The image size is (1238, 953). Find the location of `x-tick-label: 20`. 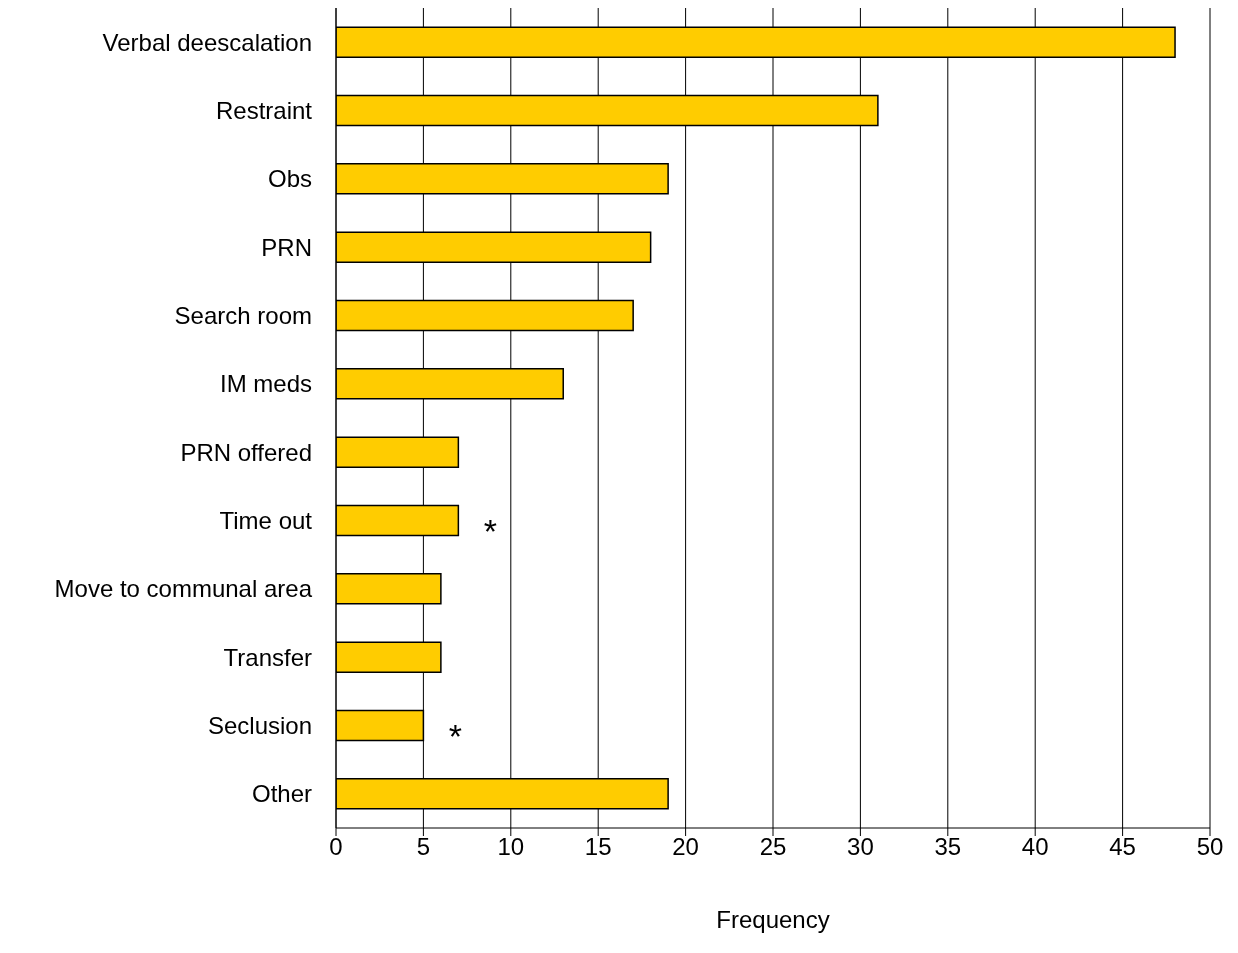

x-tick-label: 20 is located at coordinates (685, 847).